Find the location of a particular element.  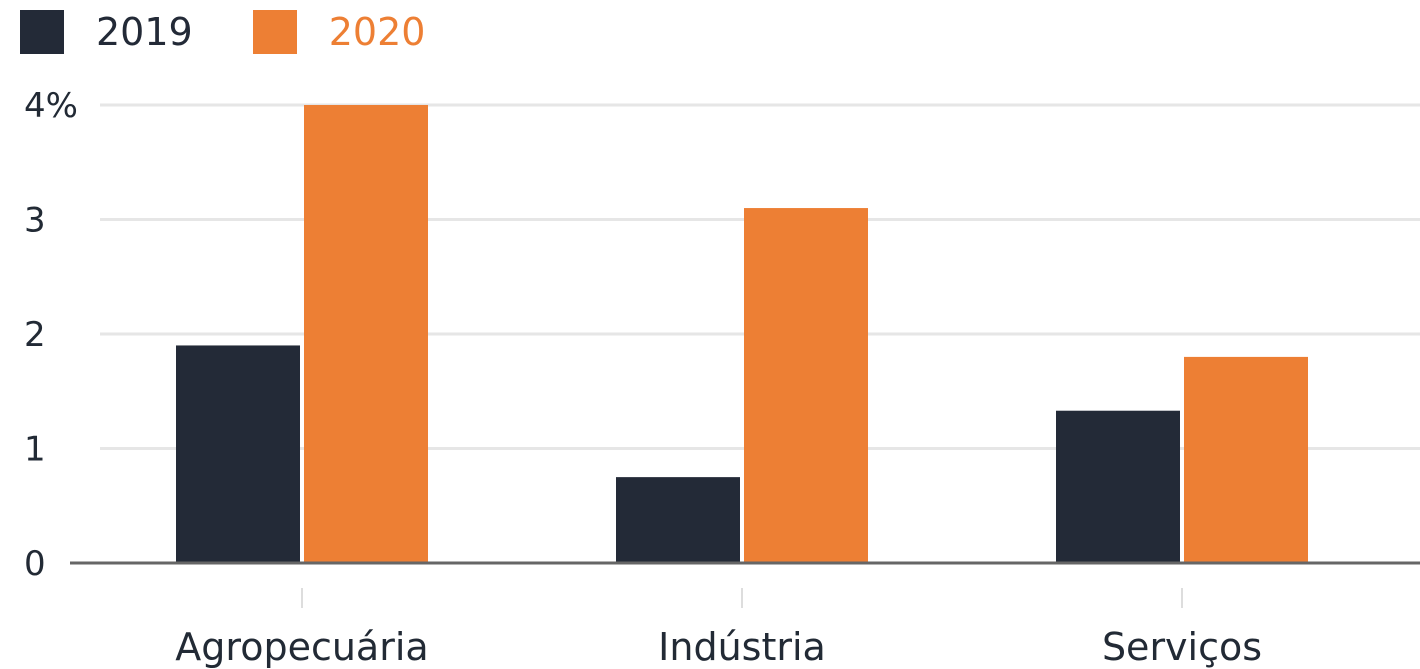

legend: 2019 2020 is located at coordinates (252, 32).